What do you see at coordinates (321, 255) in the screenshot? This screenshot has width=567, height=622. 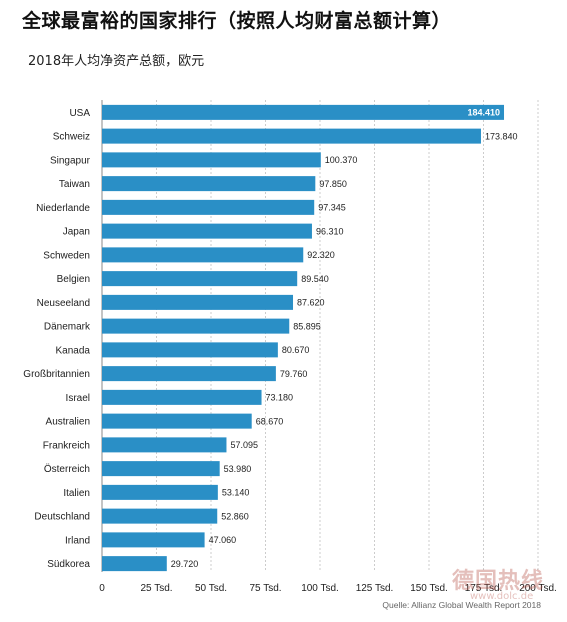 I see `value-label: 92.320` at bounding box center [321, 255].